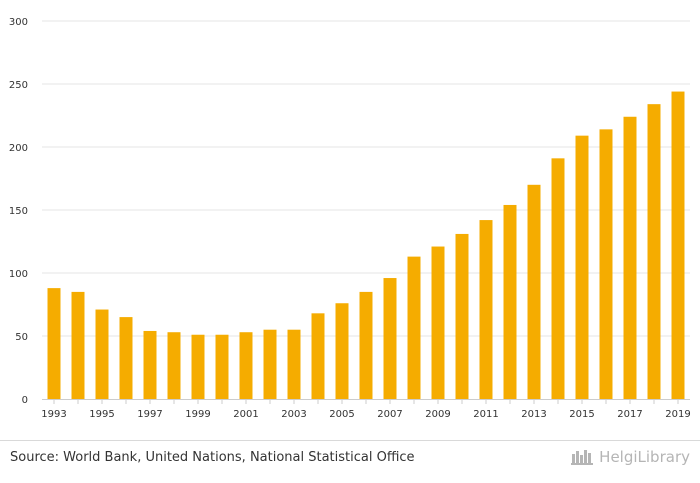  What do you see at coordinates (654, 251) in the screenshot?
I see `bar-2018` at bounding box center [654, 251].